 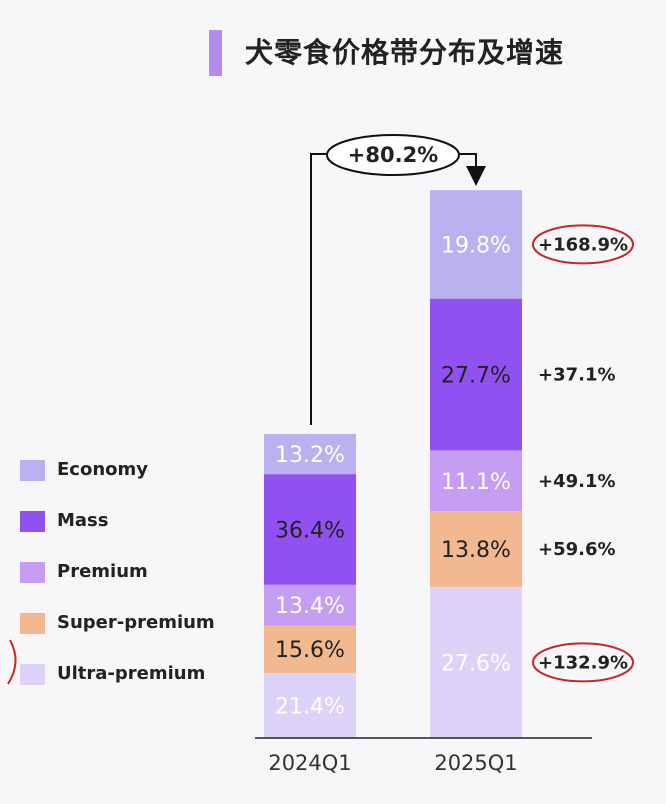 I want to click on legend-label-mass: Mass, so click(x=83, y=520).